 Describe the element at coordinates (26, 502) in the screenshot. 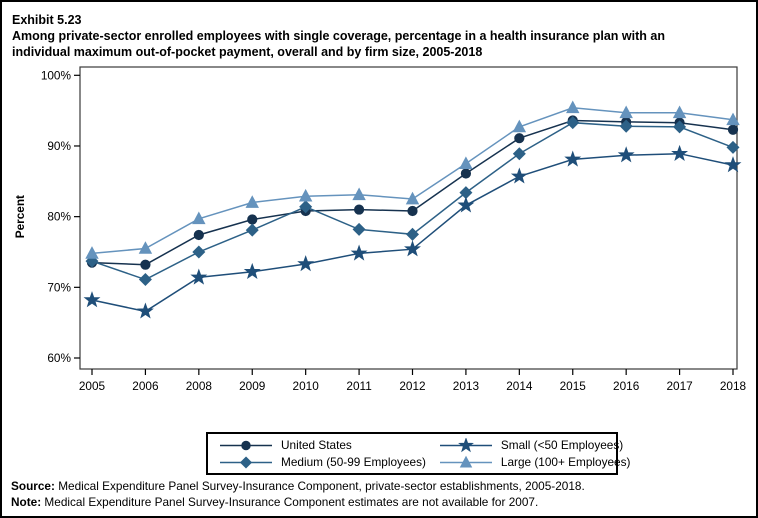

I see `note-label: Note:` at that location.